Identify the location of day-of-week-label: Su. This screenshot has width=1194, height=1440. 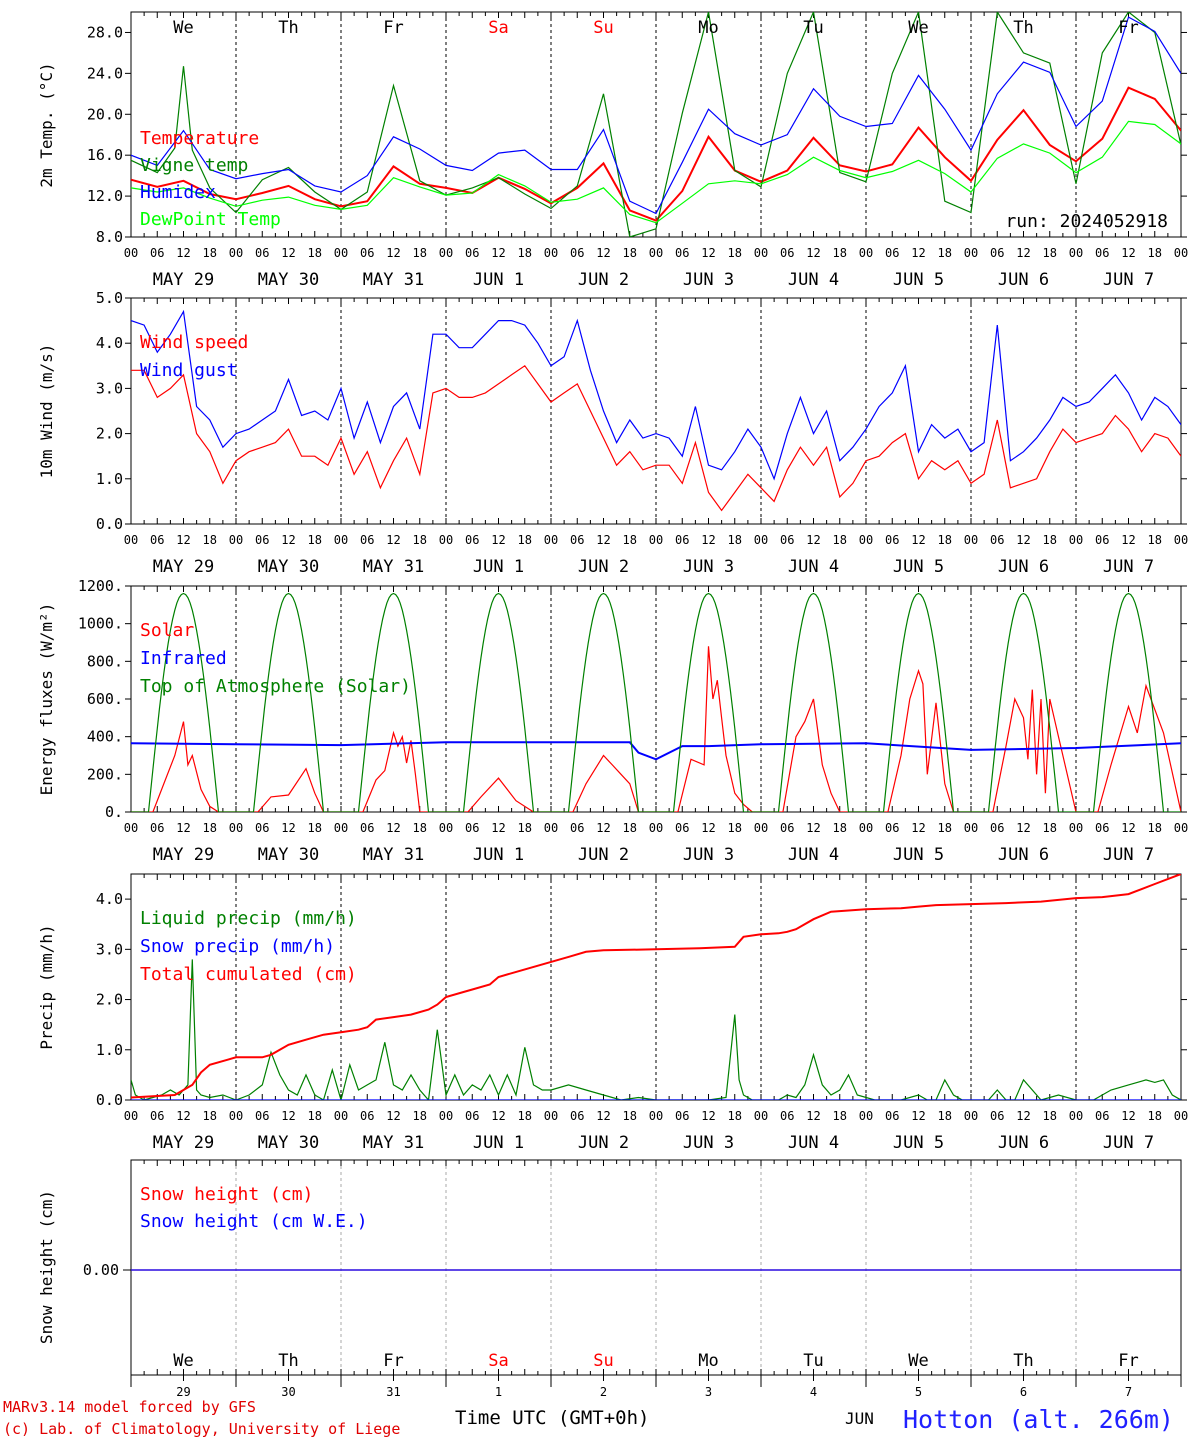
(603, 1361).